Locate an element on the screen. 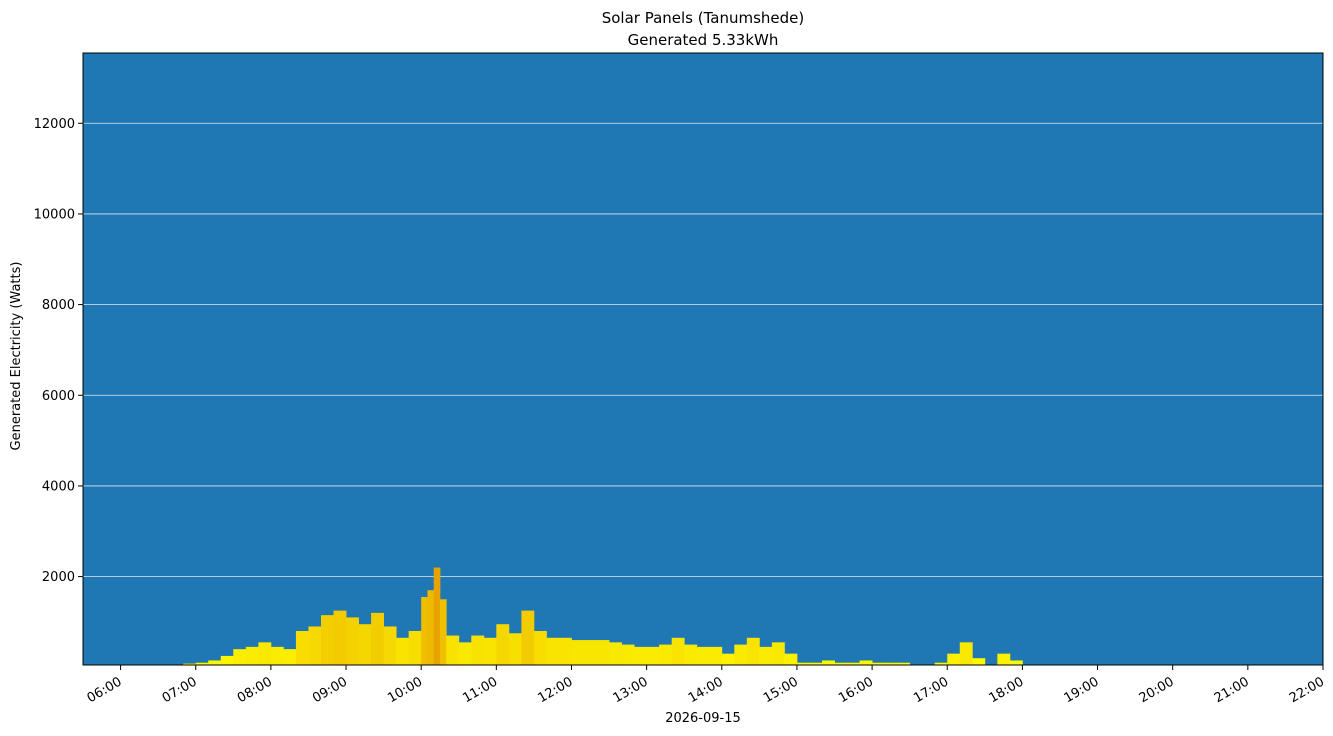 Image resolution: width=1333 pixels, height=736 pixels. bar-17:40 is located at coordinates (1004, 659).